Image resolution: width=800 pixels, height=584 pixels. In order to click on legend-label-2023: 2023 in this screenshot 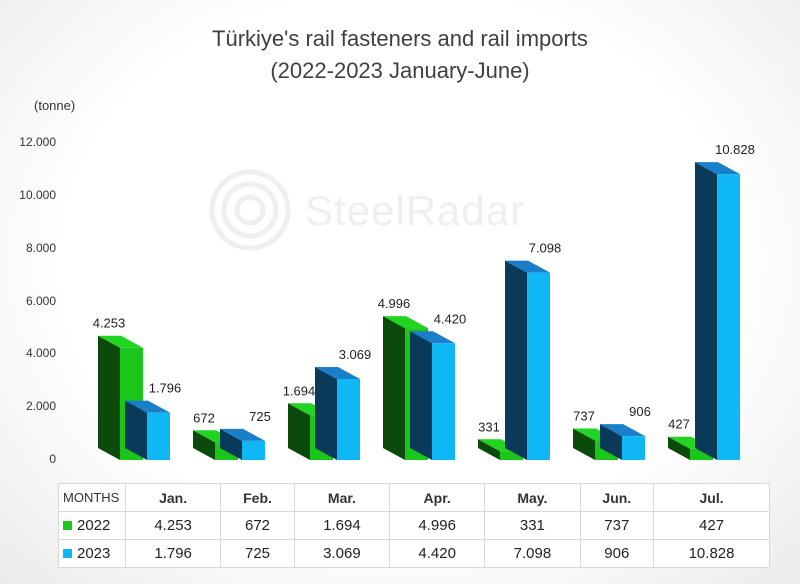, I will do `click(94, 554)`.